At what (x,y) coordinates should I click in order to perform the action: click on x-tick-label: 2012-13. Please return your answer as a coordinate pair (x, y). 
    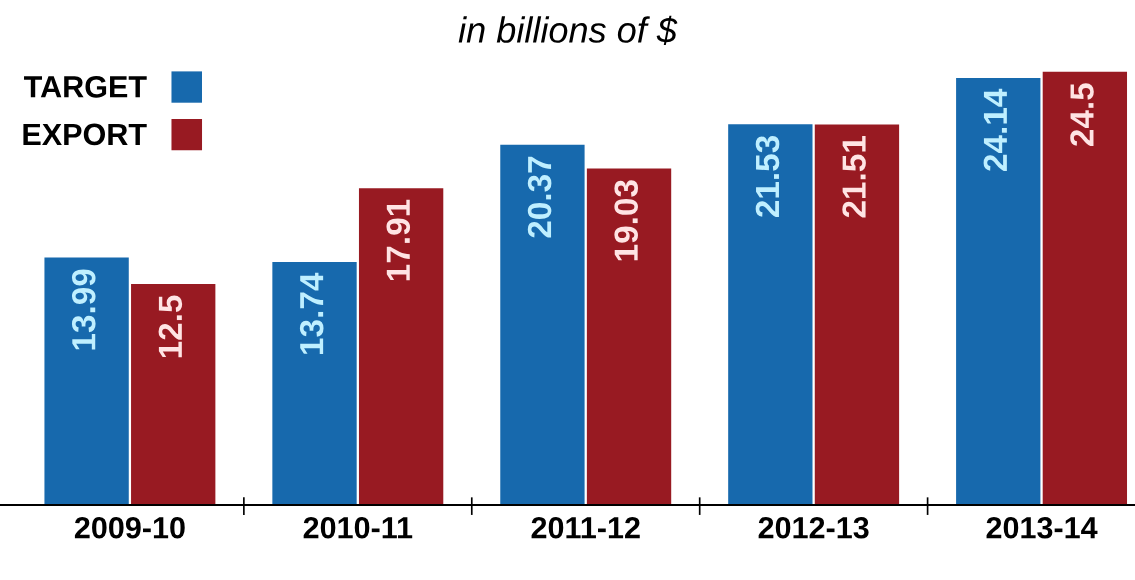
    Looking at the image, I should click on (813, 527).